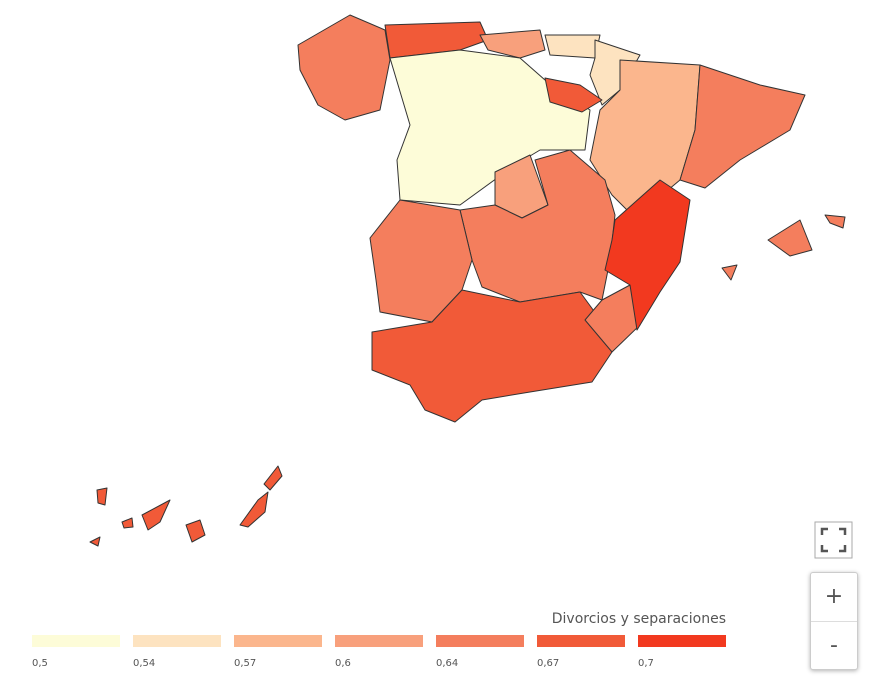 This screenshot has width=886, height=686. I want to click on fullscreen-icon, so click(833, 540).